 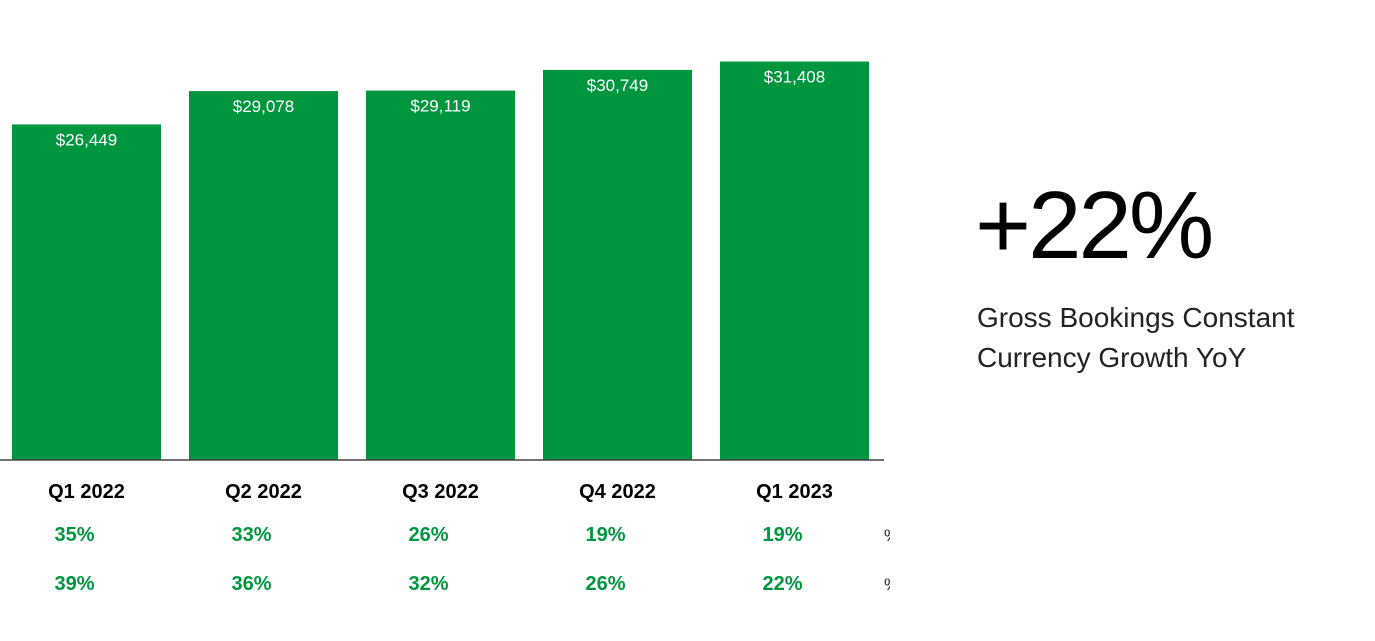 I want to click on row-value: 39%, so click(x=74, y=584).